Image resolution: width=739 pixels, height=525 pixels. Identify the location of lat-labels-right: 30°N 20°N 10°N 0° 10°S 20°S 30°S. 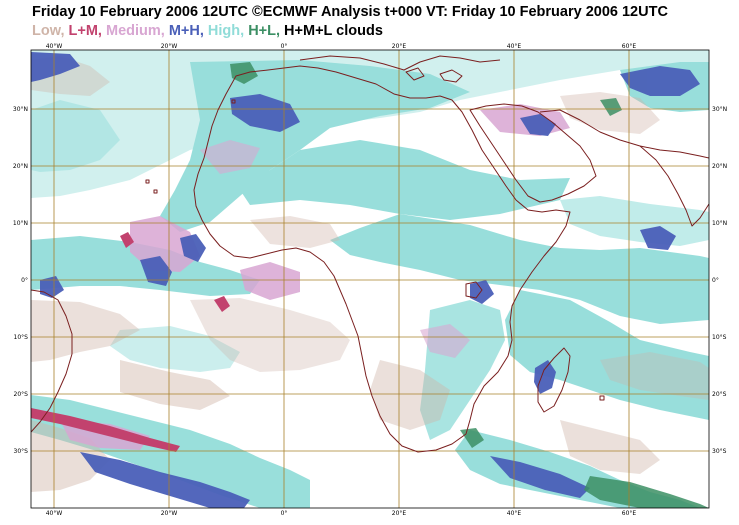
(719, 280).